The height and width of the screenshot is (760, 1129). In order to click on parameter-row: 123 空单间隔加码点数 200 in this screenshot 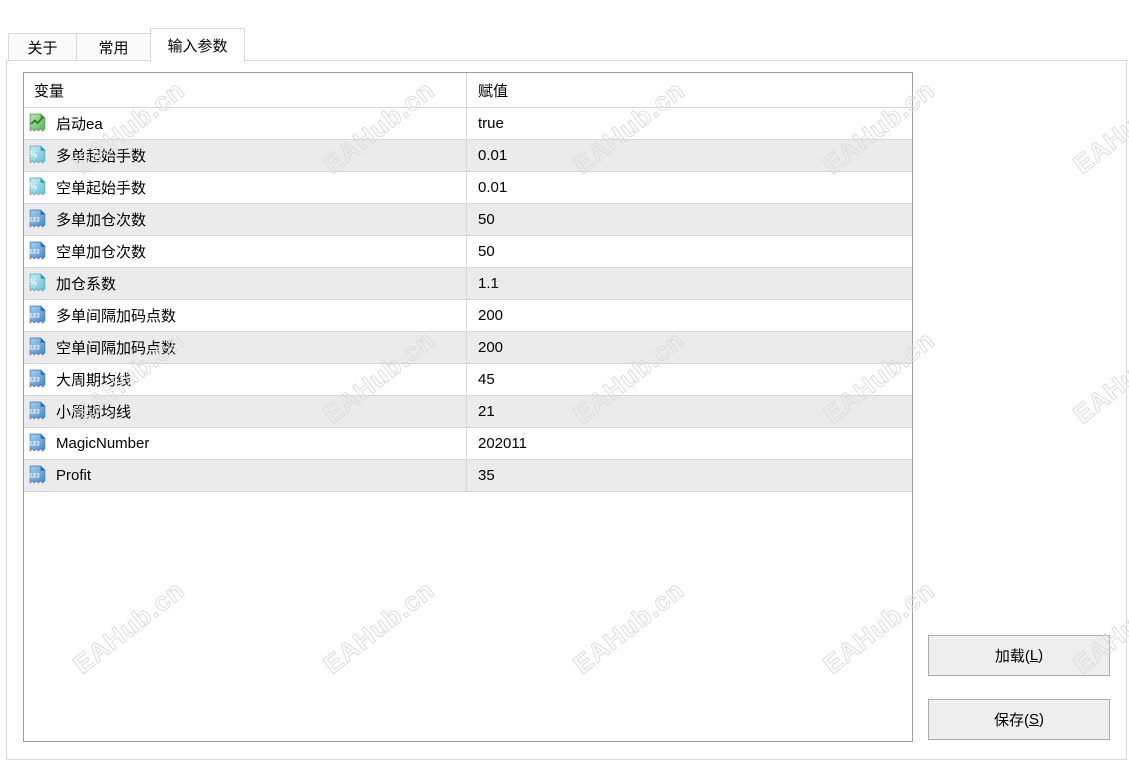, I will do `click(468, 348)`.